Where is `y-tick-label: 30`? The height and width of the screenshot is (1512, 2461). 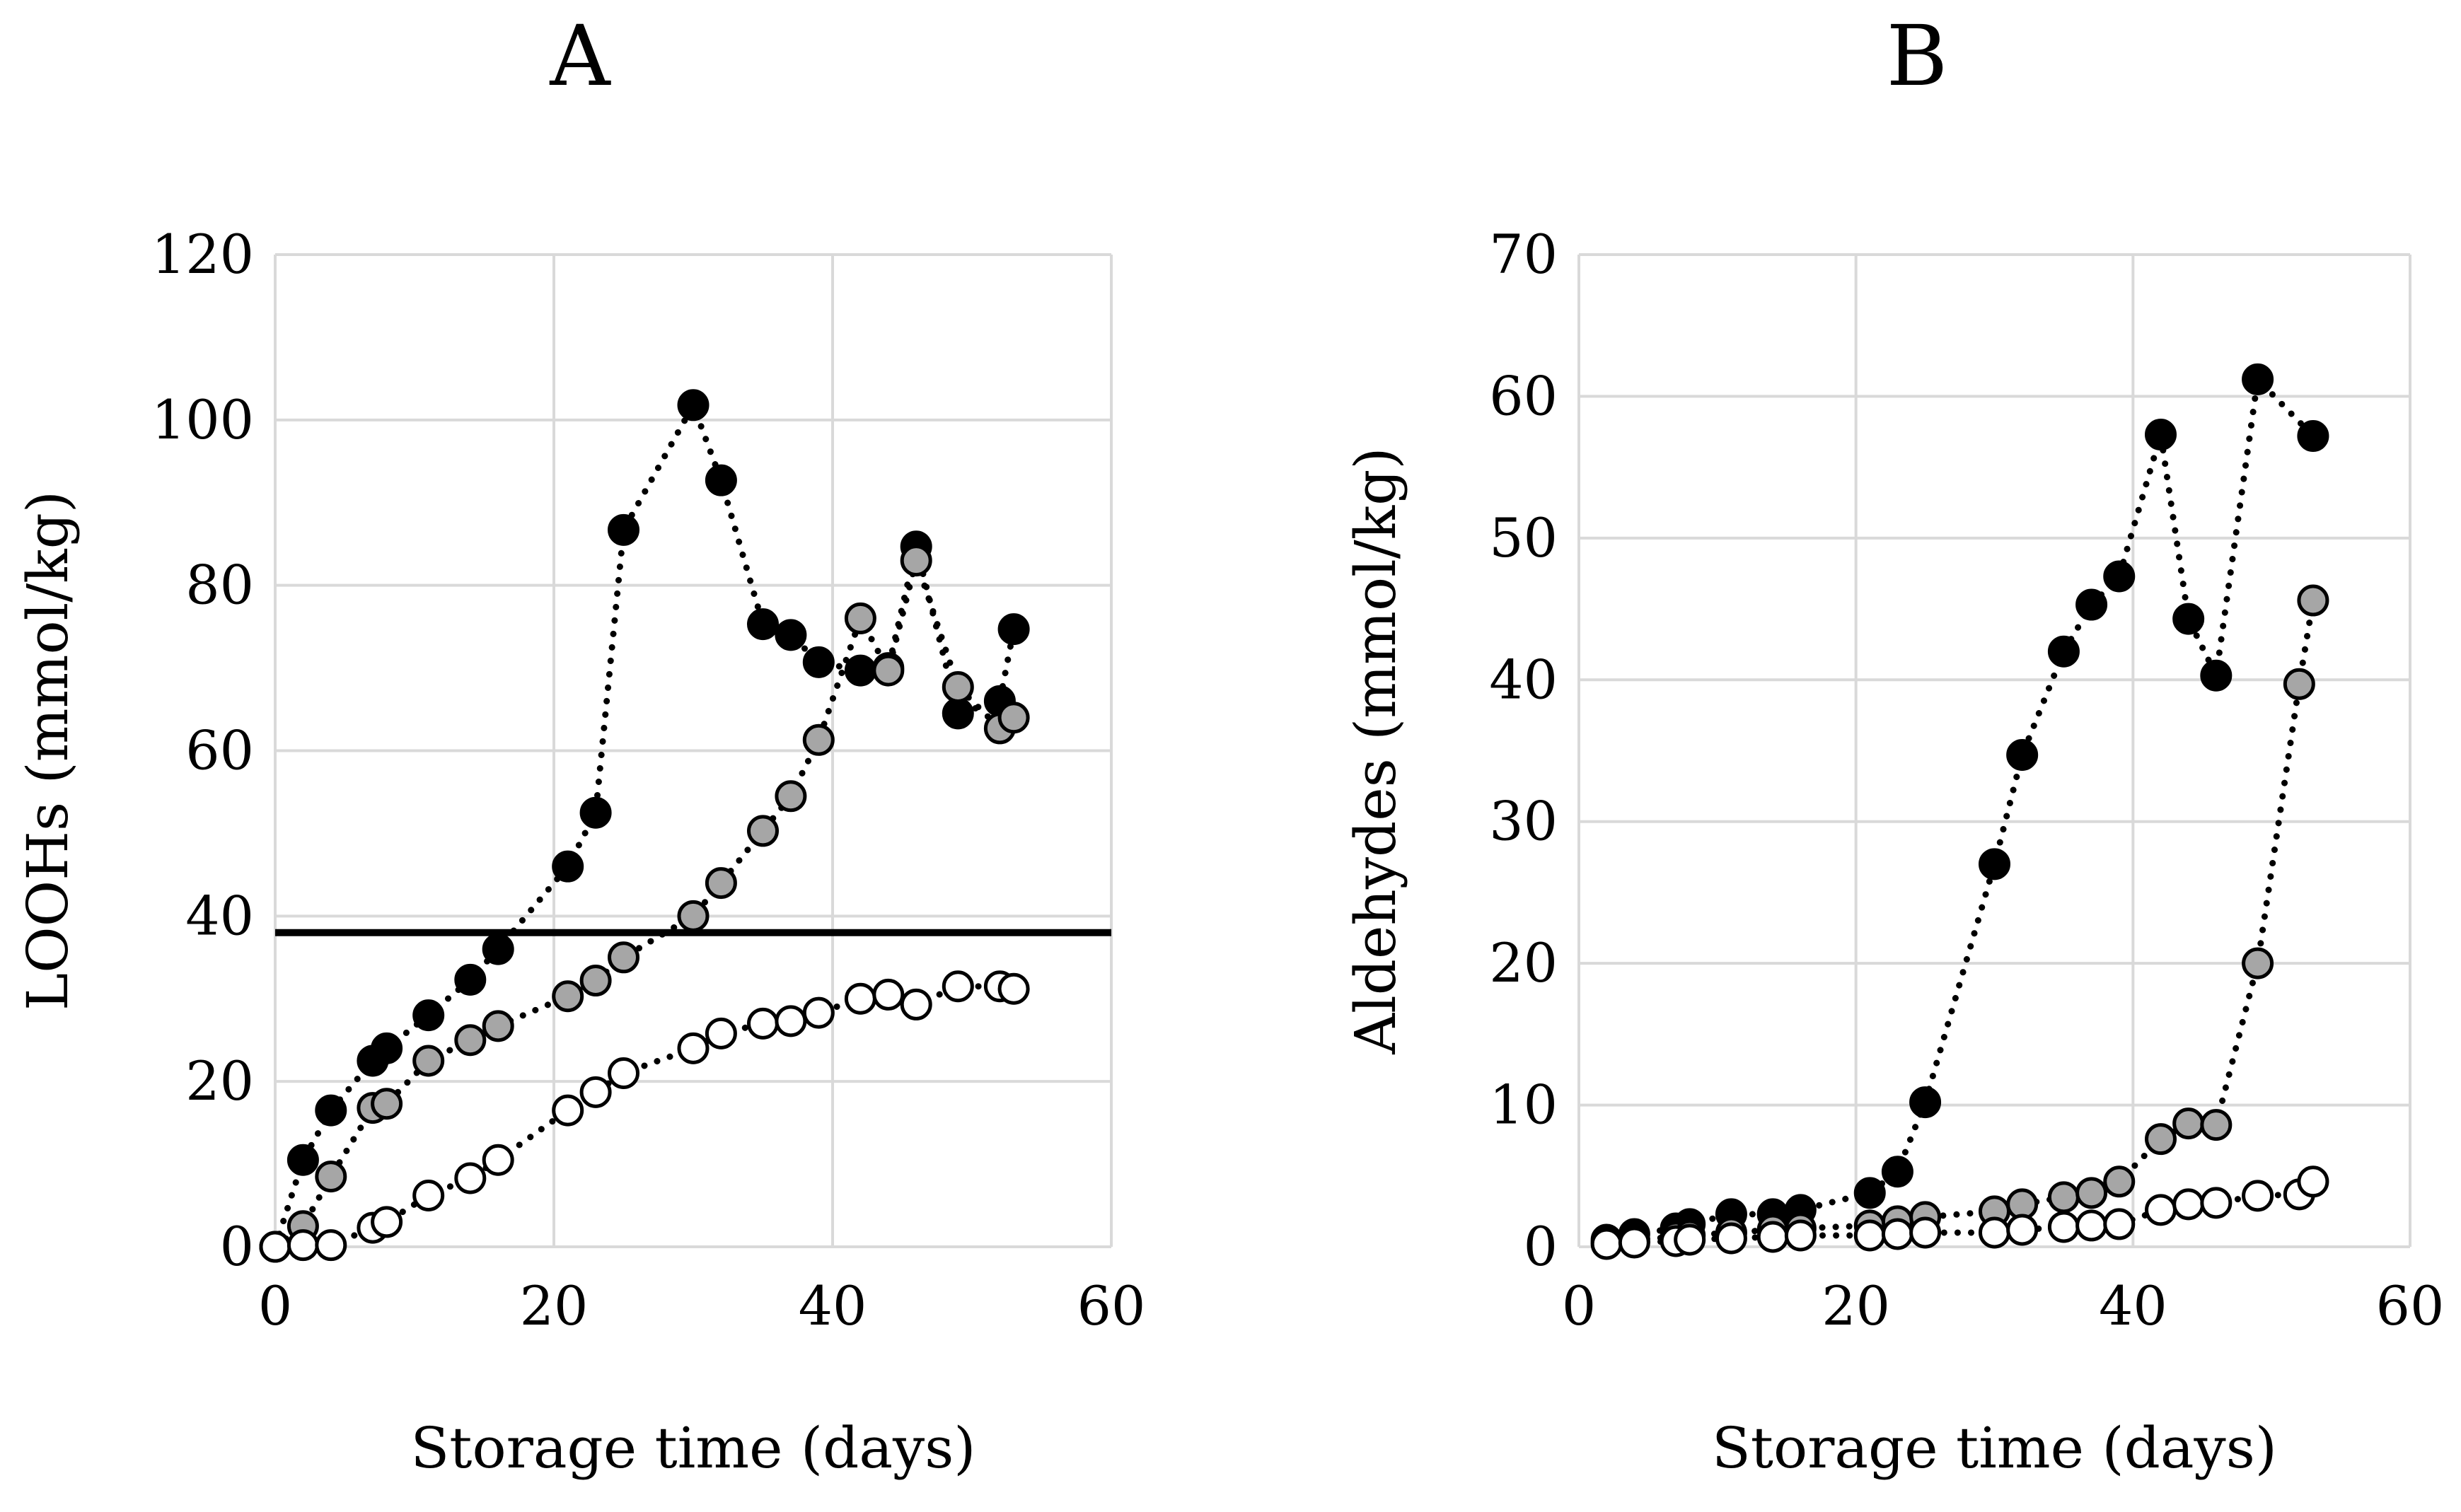 y-tick-label: 30 is located at coordinates (1523, 821).